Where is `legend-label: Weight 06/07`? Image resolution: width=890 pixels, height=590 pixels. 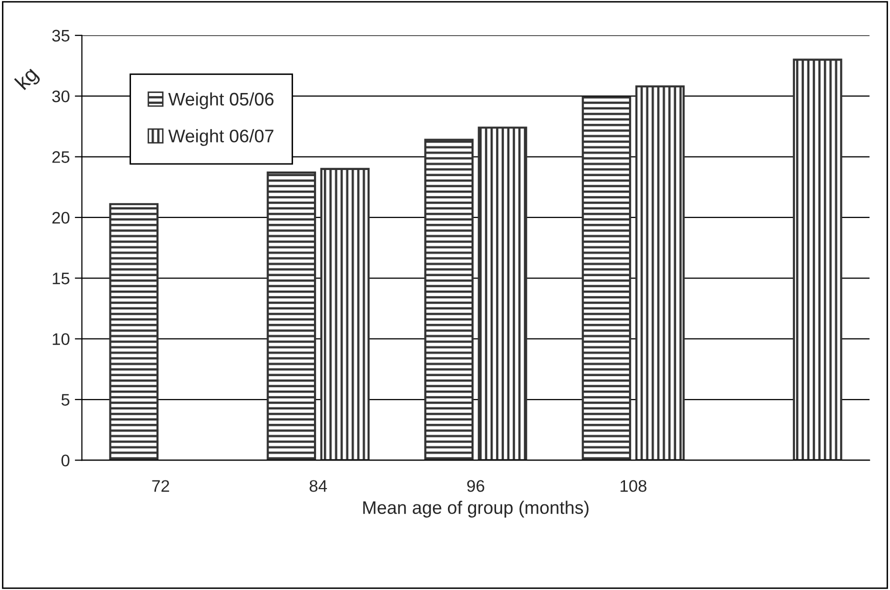 legend-label: Weight 06/07 is located at coordinates (221, 137).